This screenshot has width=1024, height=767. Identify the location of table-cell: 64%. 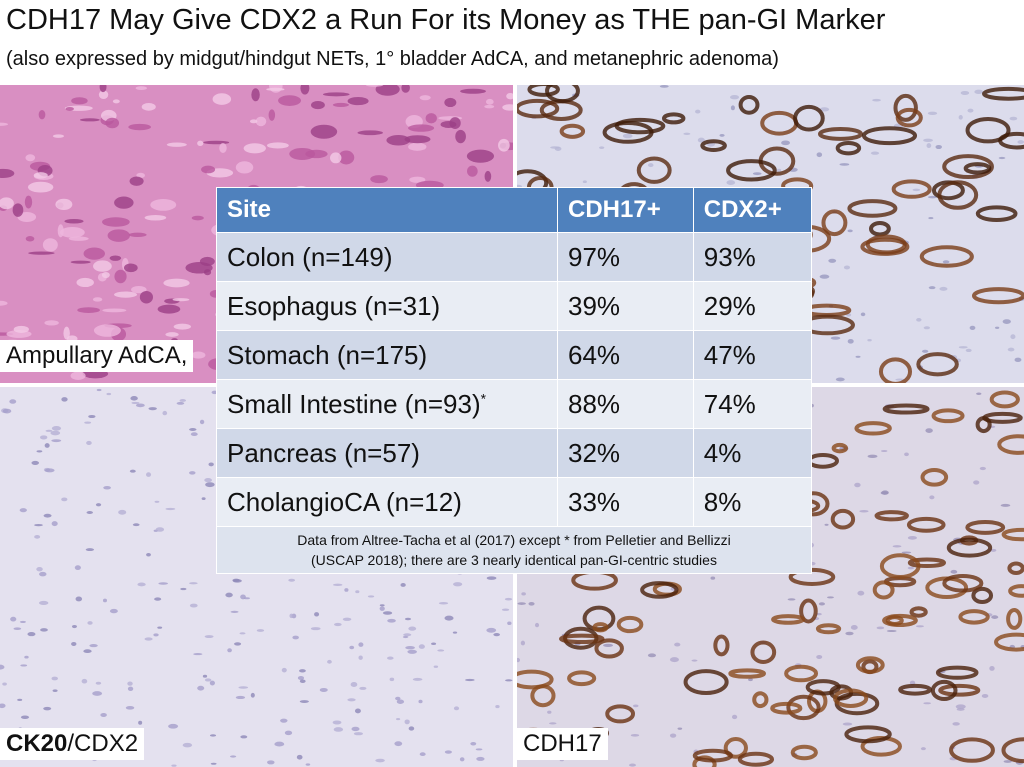
(625, 355).